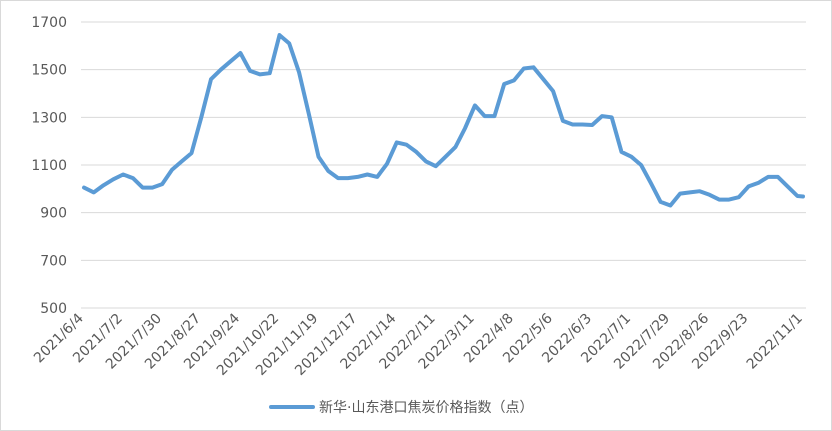  What do you see at coordinates (426, 408) in the screenshot?
I see `legend-label: 新华·山东港口焦炭价格指数（点）` at bounding box center [426, 408].